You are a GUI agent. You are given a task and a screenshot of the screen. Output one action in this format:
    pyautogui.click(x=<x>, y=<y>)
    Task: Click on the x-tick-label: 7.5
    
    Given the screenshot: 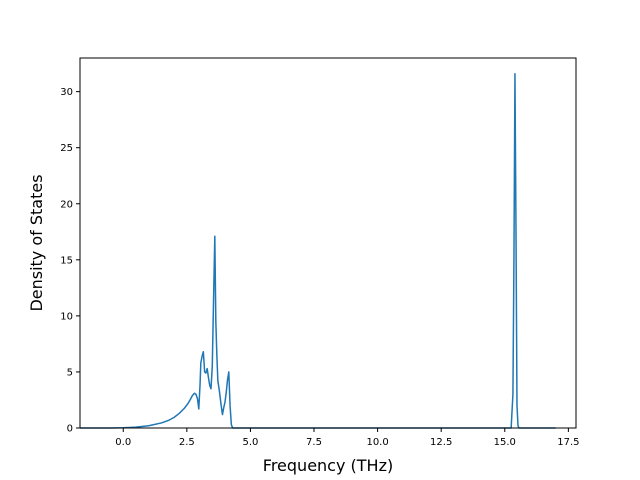 What is the action you would take?
    pyautogui.click(x=314, y=442)
    